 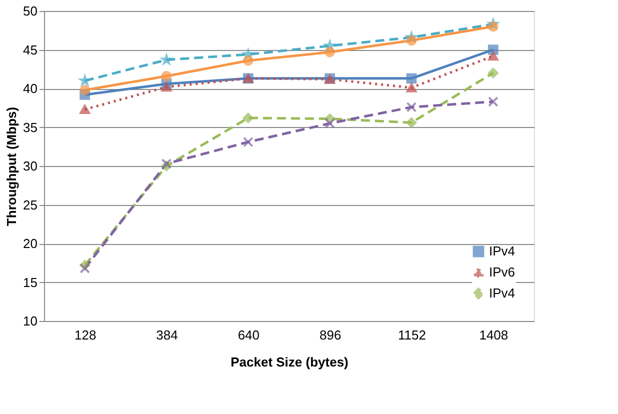 What do you see at coordinates (289, 362) in the screenshot?
I see `x-axis-title: Packet Size (bytes)` at bounding box center [289, 362].